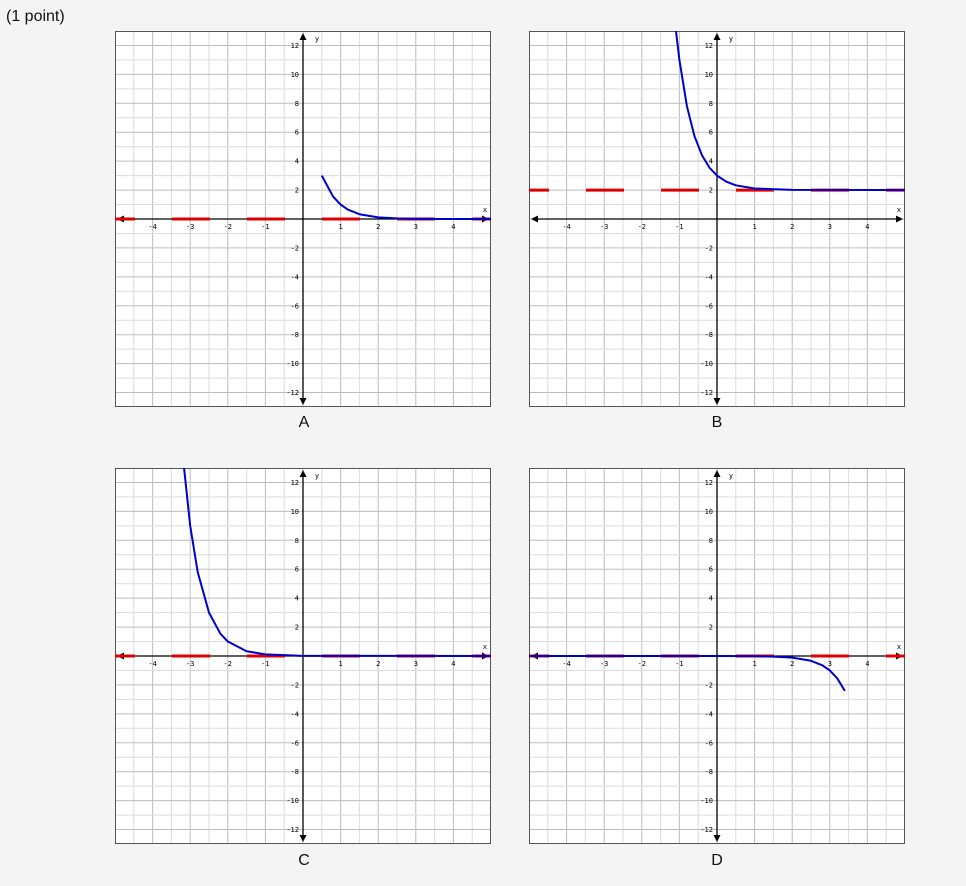 The image size is (966, 886). I want to click on x-axis-arrow-right, so click(899, 219).